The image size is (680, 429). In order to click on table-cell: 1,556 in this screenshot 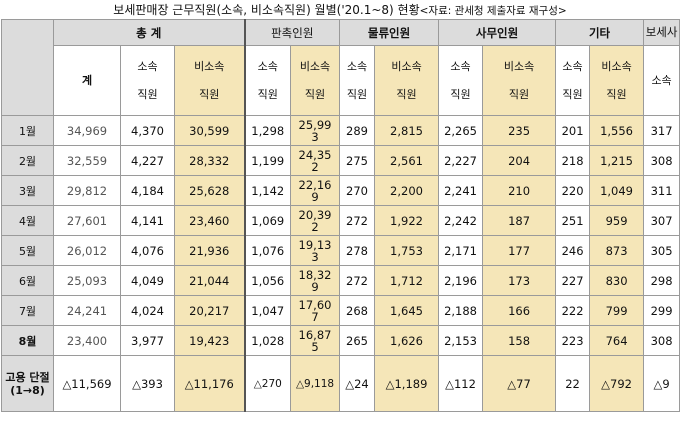, I will do `click(617, 130)`.